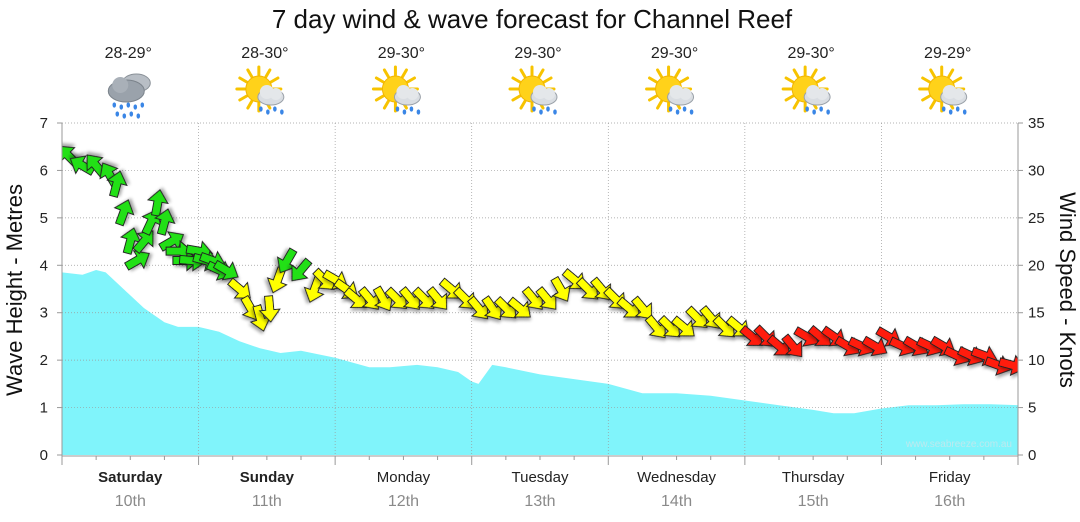 This screenshot has height=522, width=1080. What do you see at coordinates (540, 460) in the screenshot?
I see `x-axis-ticks` at bounding box center [540, 460].